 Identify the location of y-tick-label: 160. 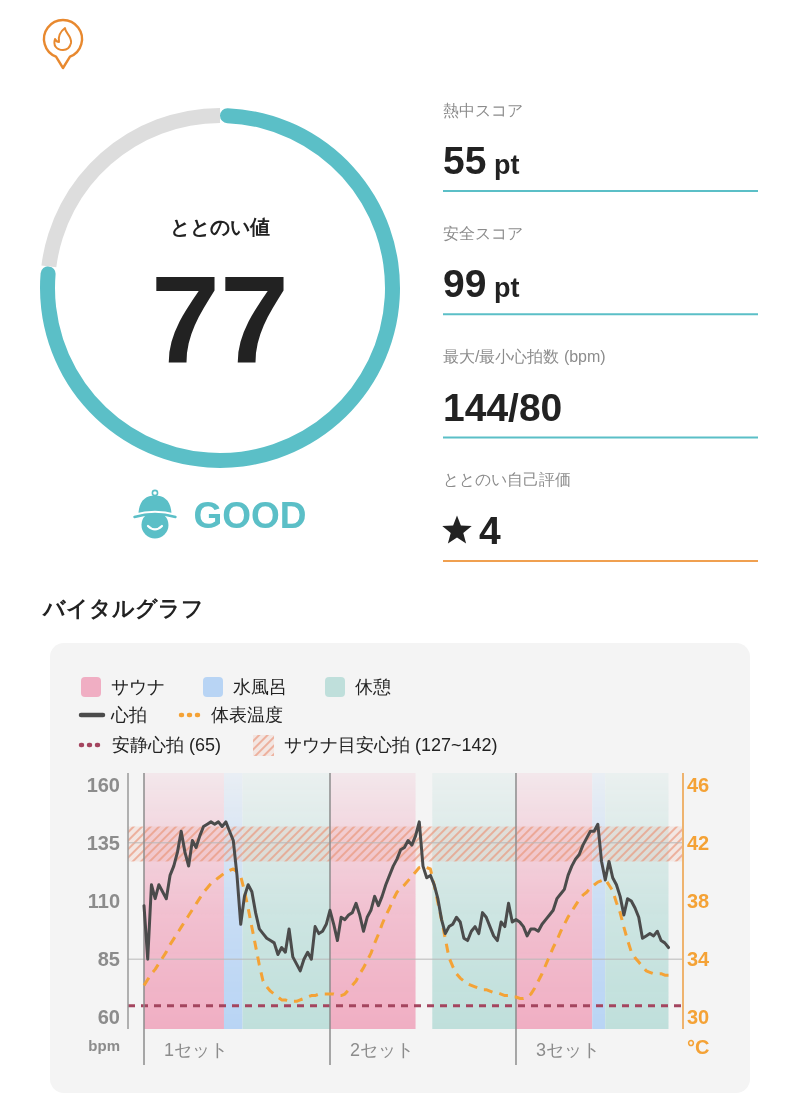
(103, 784).